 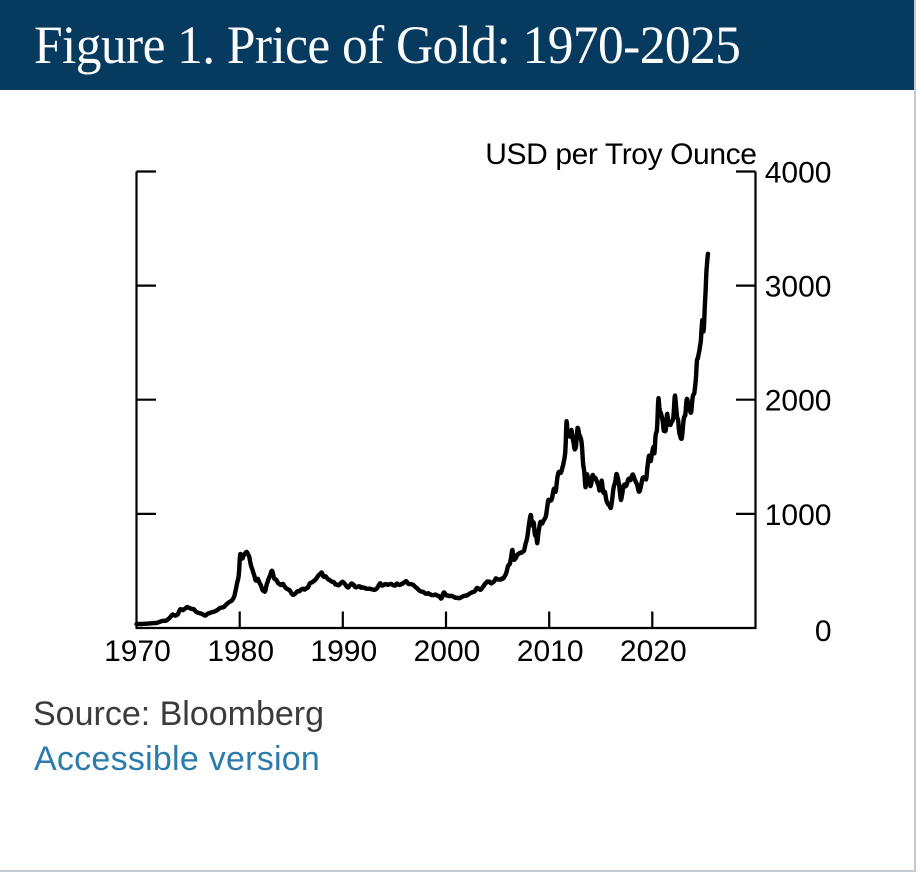 What do you see at coordinates (653, 651) in the screenshot?
I see `svg-text: 2020` at bounding box center [653, 651].